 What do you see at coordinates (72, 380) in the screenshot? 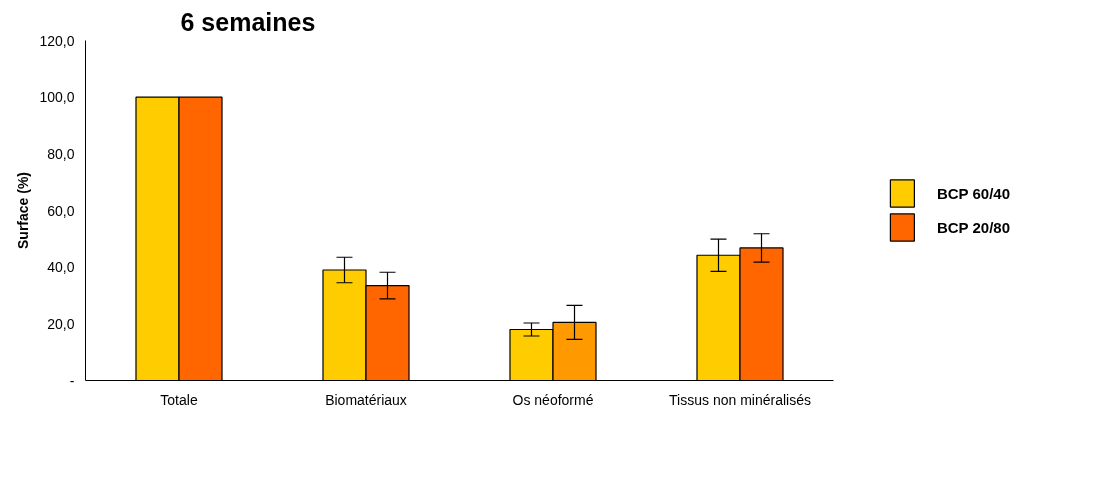
I see `y-tick-label: -` at bounding box center [72, 380].